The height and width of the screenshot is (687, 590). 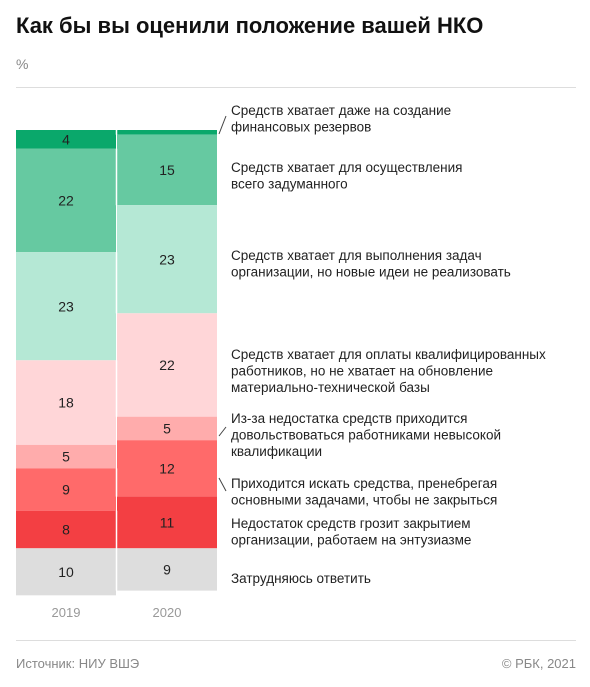 I want to click on legend-entry: финансовых резервов, so click(x=301, y=127).